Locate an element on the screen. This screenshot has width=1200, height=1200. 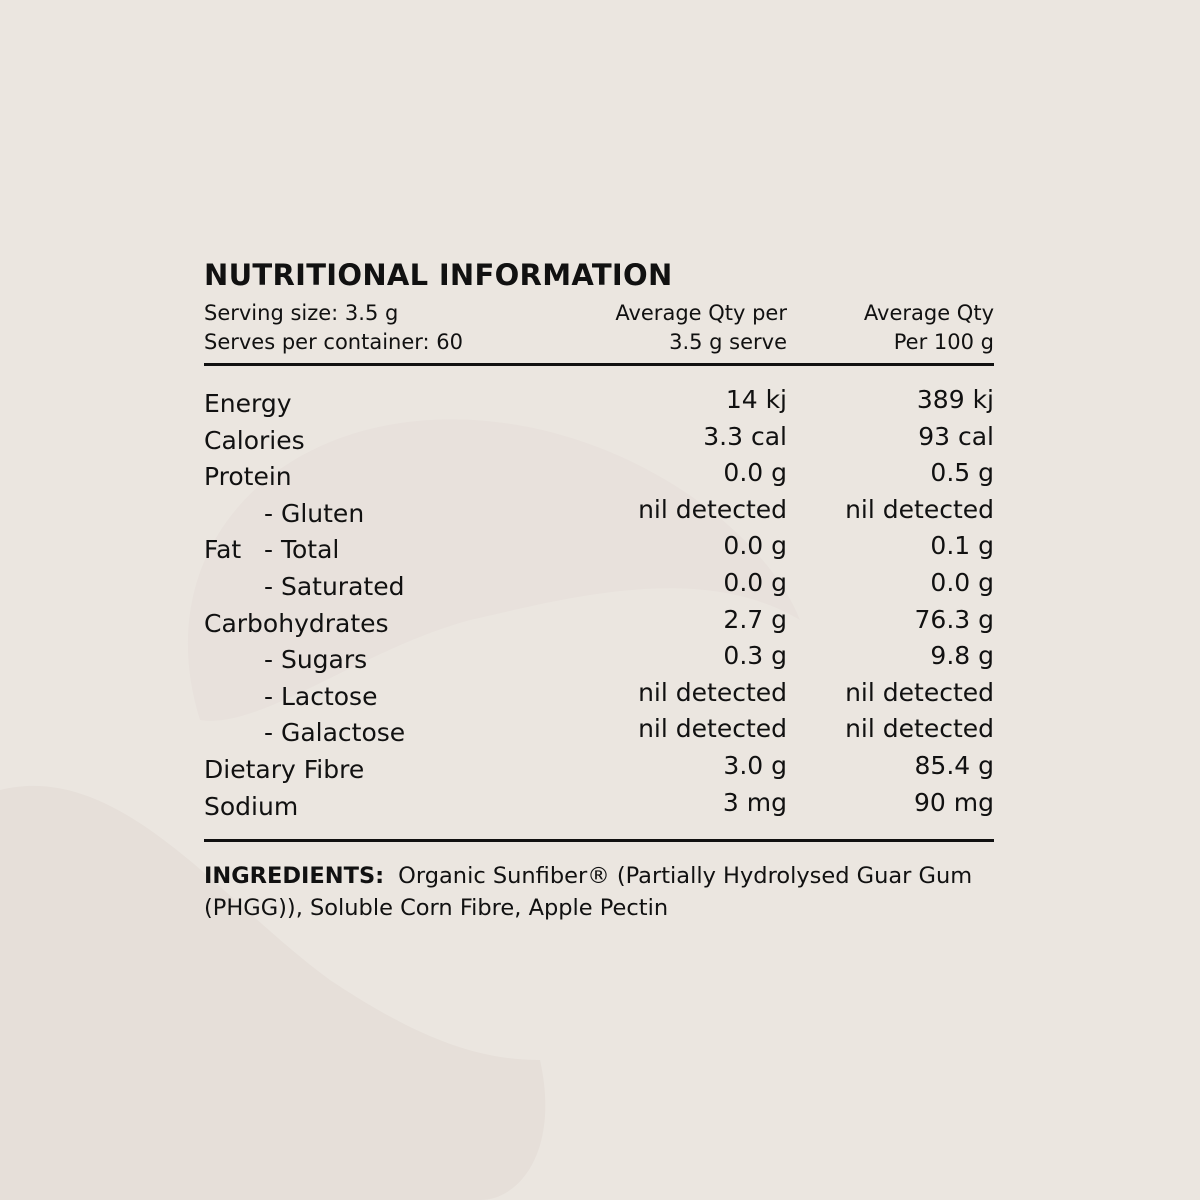
value-per-serve: 3.3 cal is located at coordinates (745, 436).